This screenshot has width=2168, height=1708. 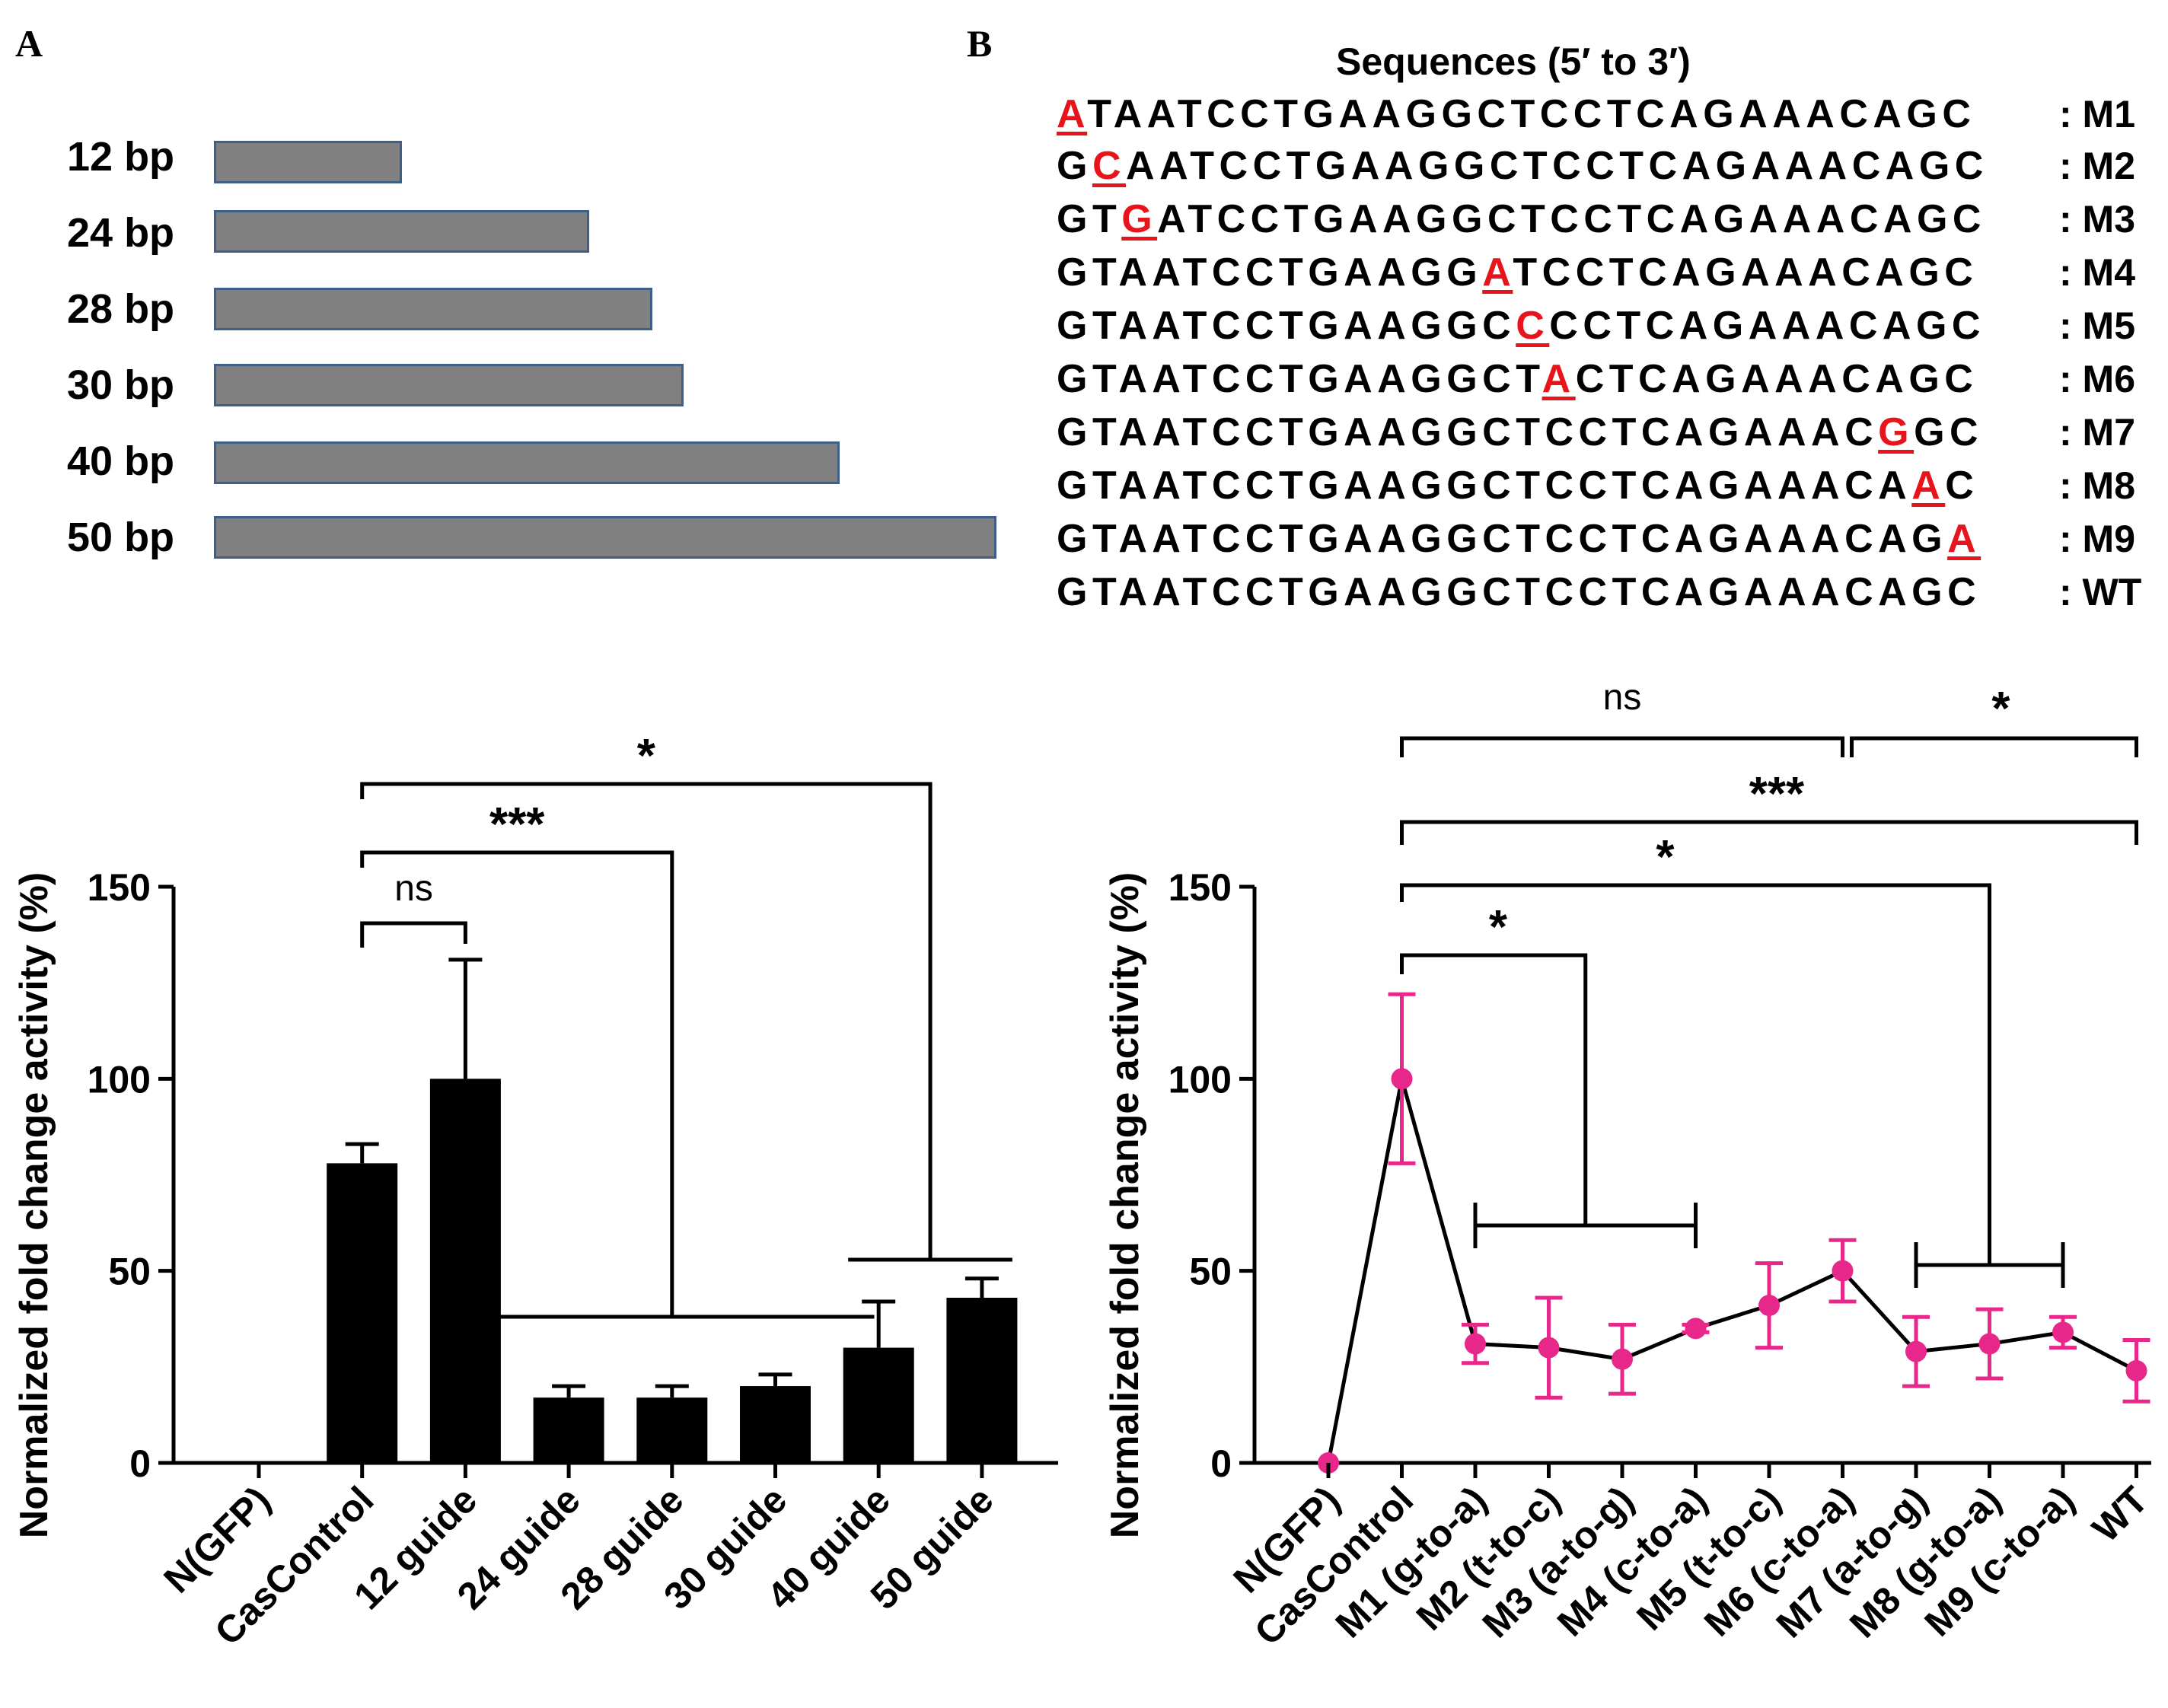 What do you see at coordinates (1519, 539) in the screenshot?
I see `sequence-row: GTAATCCTGAAGGCTCCTCAGAAACAGA` at bounding box center [1519, 539].